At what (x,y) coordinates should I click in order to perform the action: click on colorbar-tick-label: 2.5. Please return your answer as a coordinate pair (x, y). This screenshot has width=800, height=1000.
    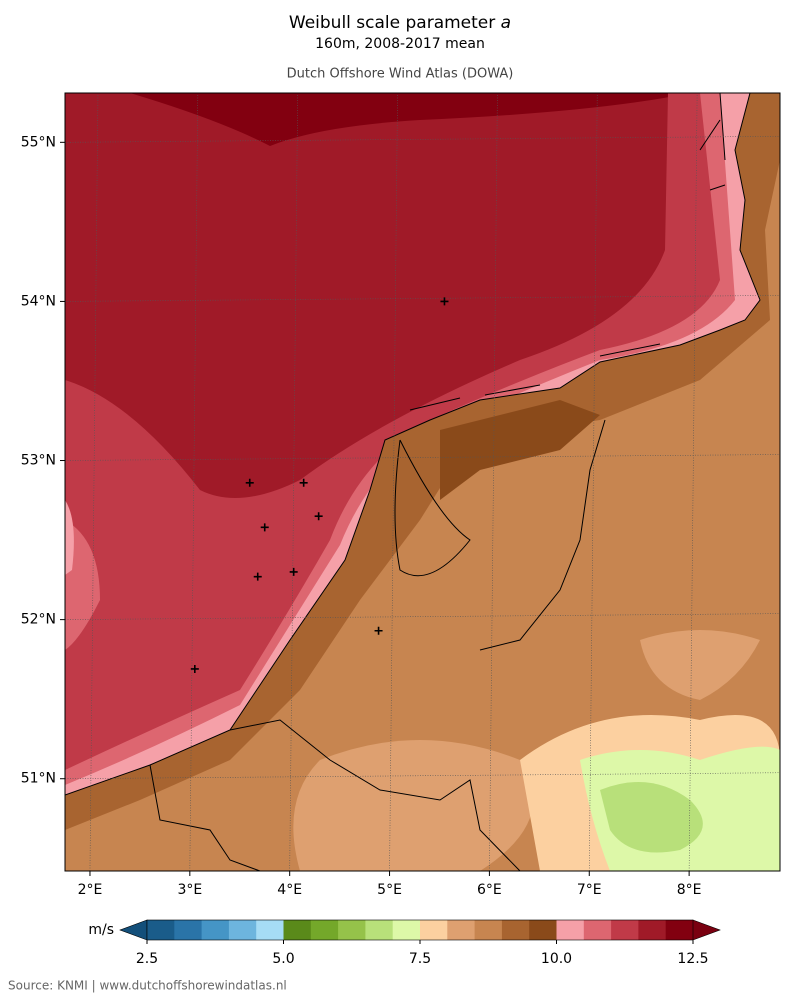
    Looking at the image, I should click on (147, 959).